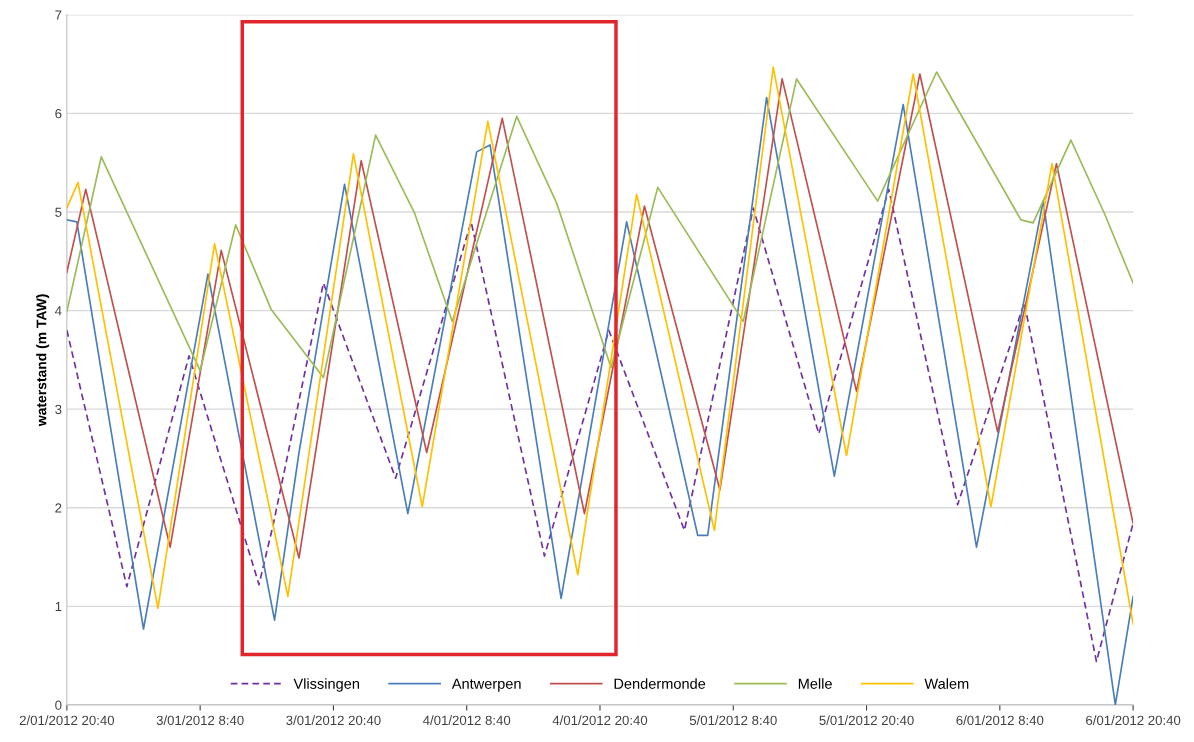  Describe the element at coordinates (946, 683) in the screenshot. I see `legend-label: Walem` at that location.